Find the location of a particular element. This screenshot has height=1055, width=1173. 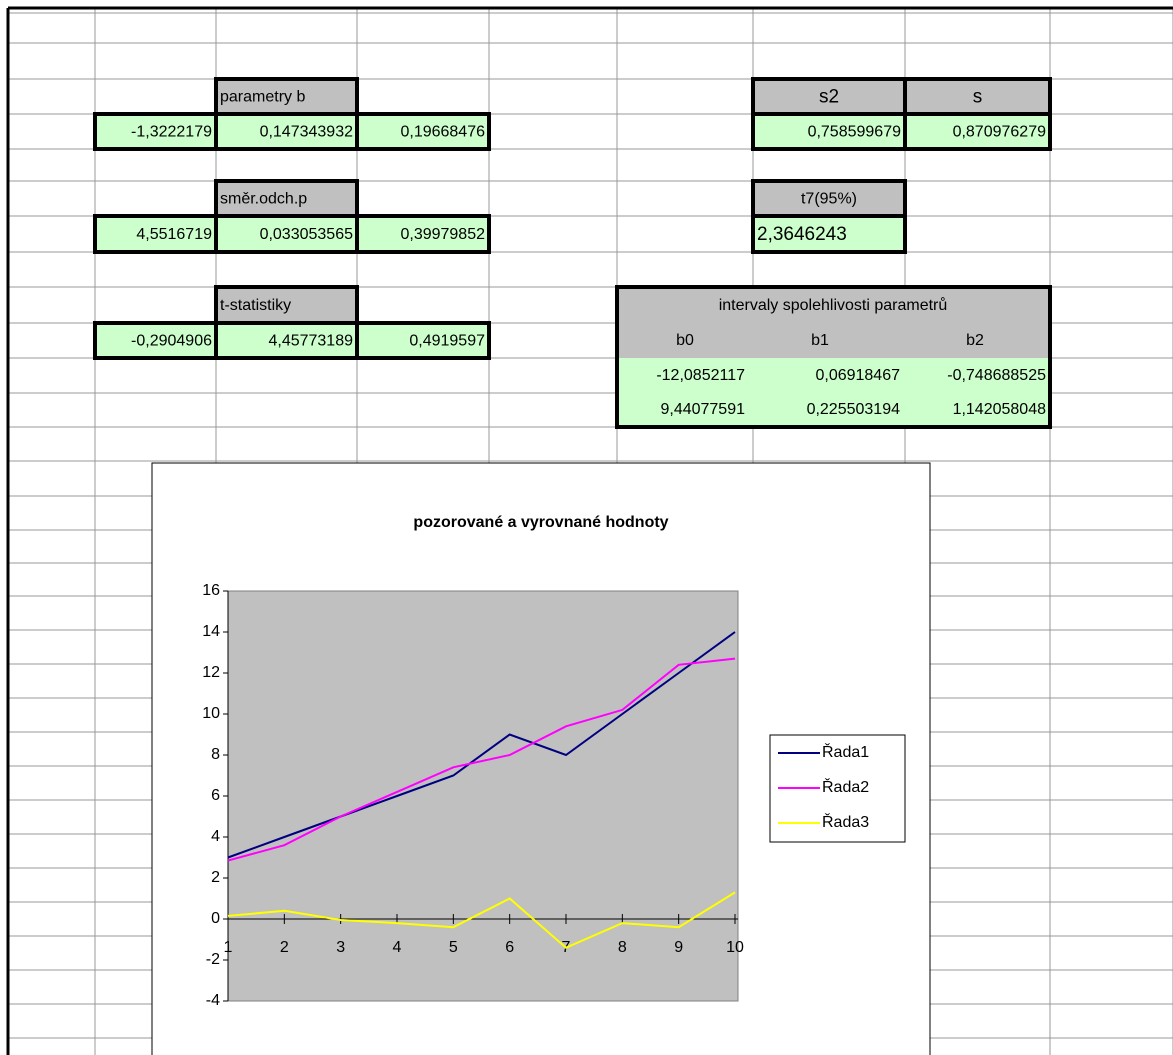

cell-text: 0,4919597 is located at coordinates (447, 341).